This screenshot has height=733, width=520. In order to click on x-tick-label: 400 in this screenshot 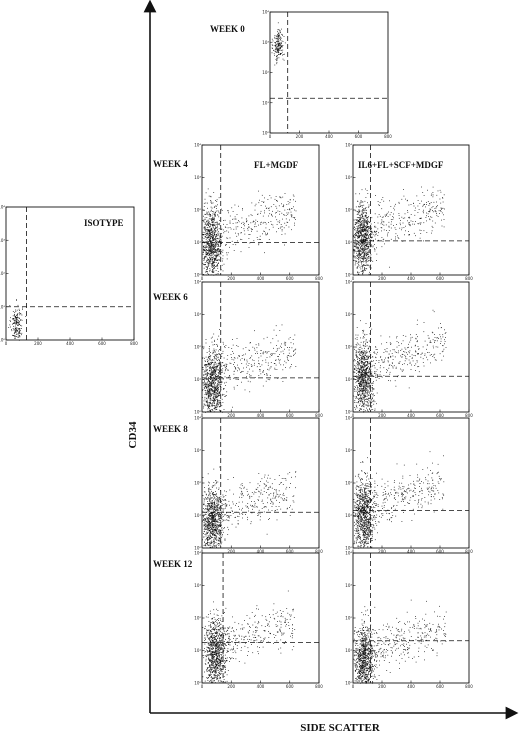, I will do `click(261, 415)`.